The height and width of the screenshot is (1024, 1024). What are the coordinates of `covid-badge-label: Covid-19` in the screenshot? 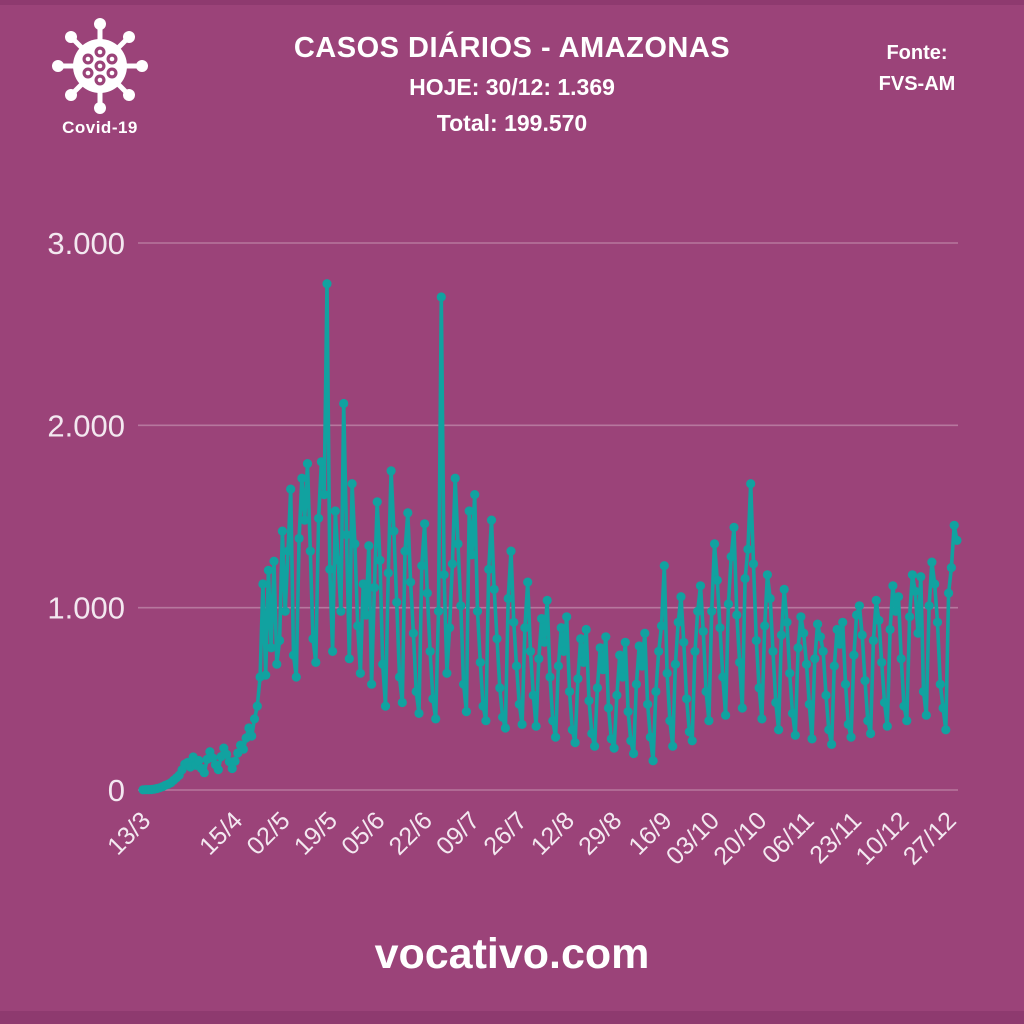 It's located at (100, 127).